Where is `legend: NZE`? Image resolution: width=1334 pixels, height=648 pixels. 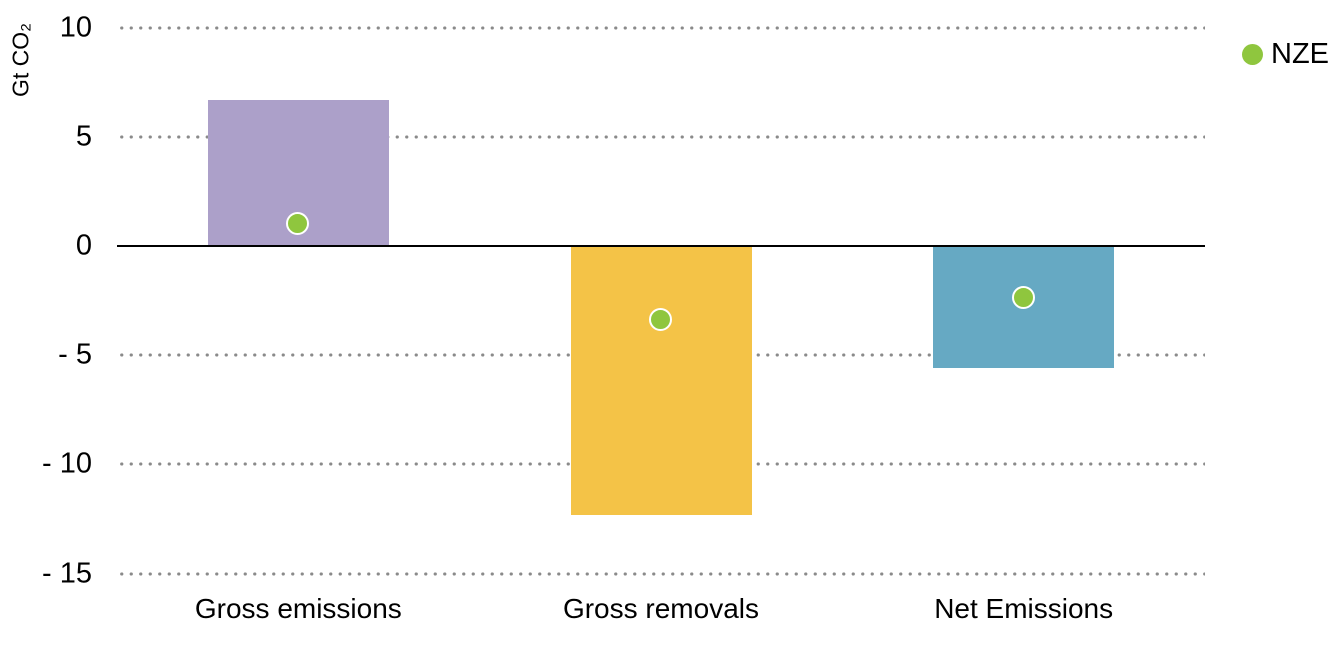
legend: NZE is located at coordinates (1285, 54).